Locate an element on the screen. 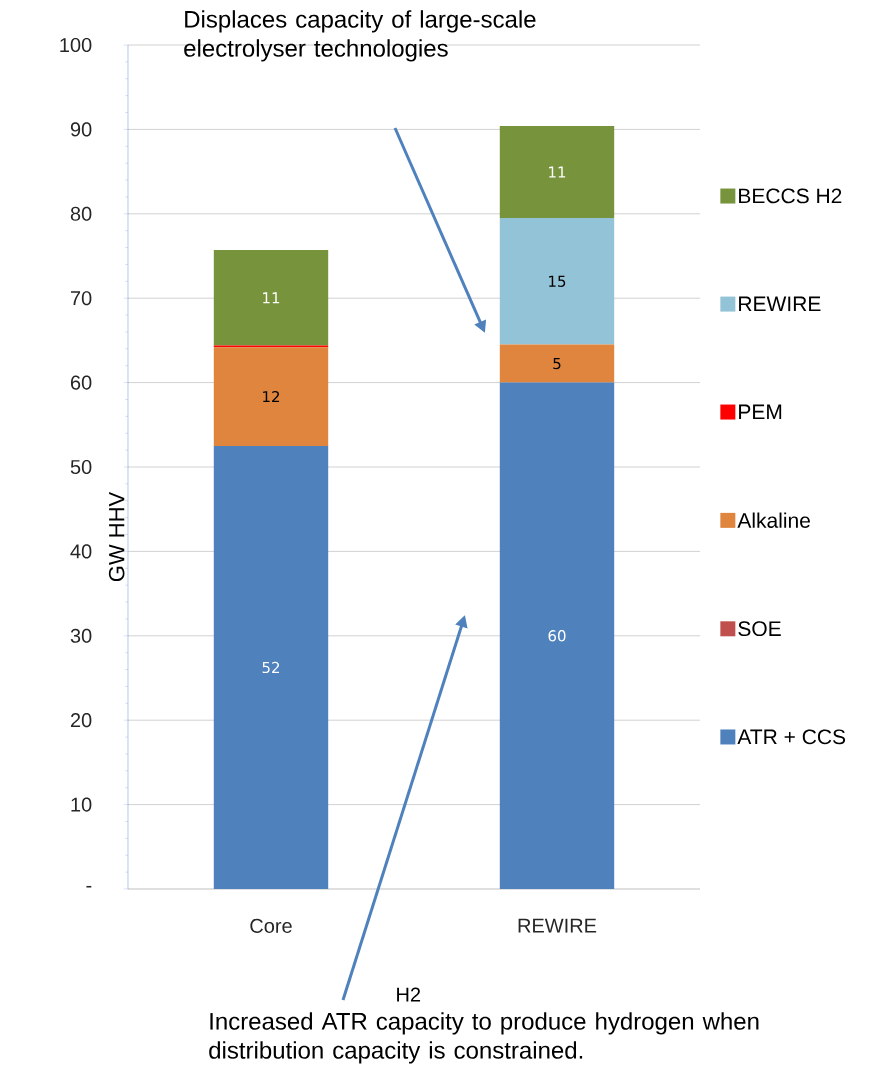  legend-label: ATR + CCS is located at coordinates (791, 737).